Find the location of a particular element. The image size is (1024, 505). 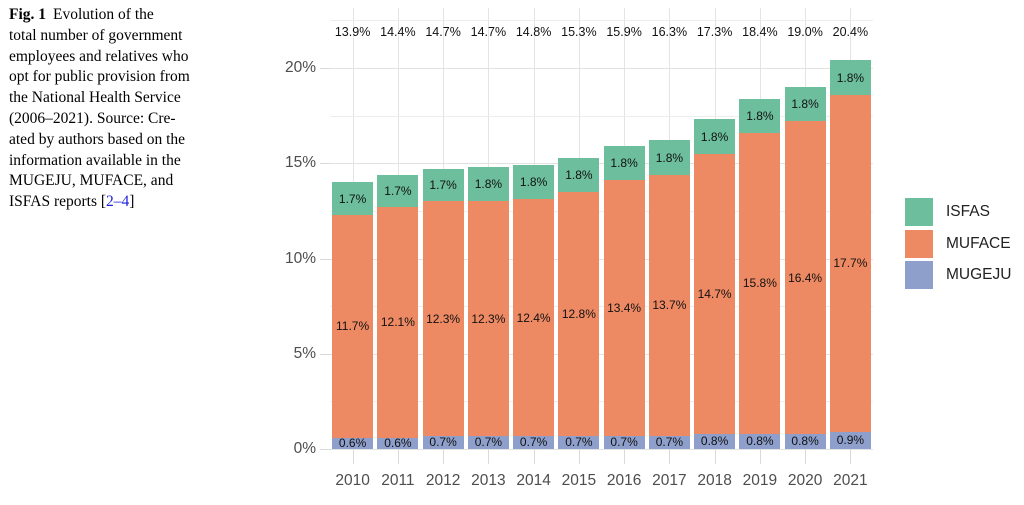

total-label: 14.8% is located at coordinates (533, 32).